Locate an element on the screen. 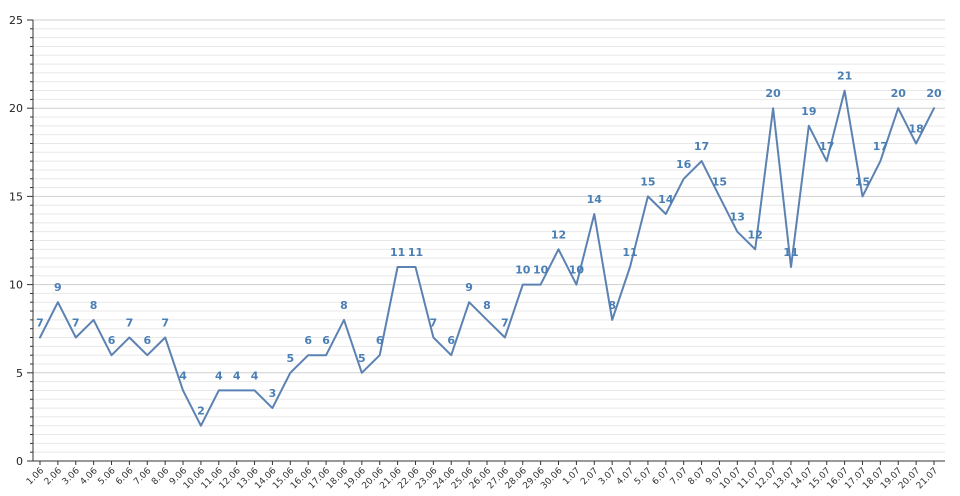  x-tick-label: 4.07 is located at coordinates (625, 476).